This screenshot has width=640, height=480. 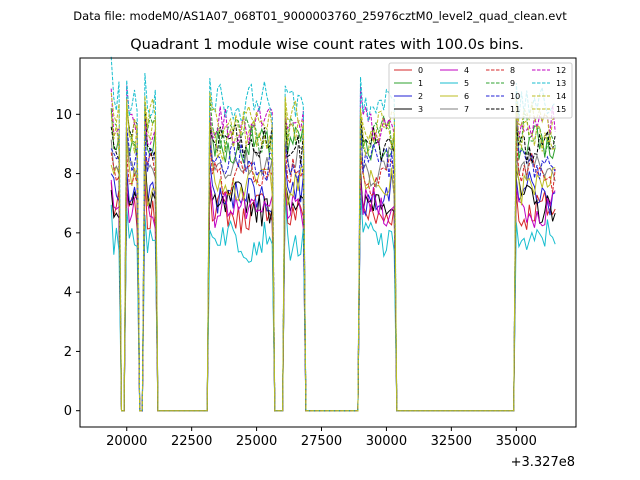 What do you see at coordinates (386, 441) in the screenshot?
I see `x-tick-label: 30000` at bounding box center [386, 441].